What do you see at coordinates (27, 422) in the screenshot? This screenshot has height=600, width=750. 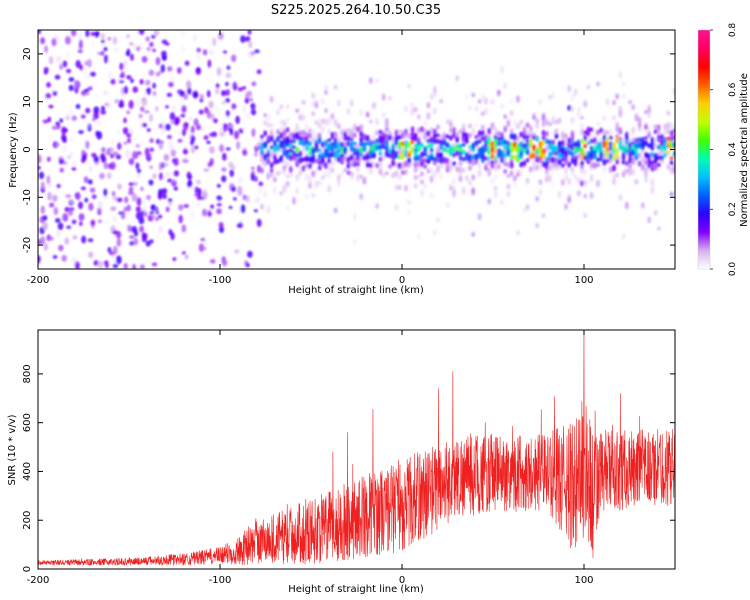 I see `y-tick-label: 600` at bounding box center [27, 422].